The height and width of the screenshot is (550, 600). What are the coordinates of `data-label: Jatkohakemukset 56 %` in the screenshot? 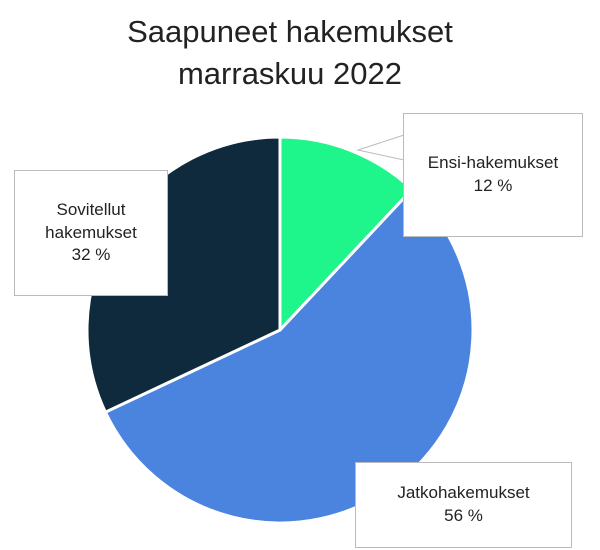 It's located at (463, 505).